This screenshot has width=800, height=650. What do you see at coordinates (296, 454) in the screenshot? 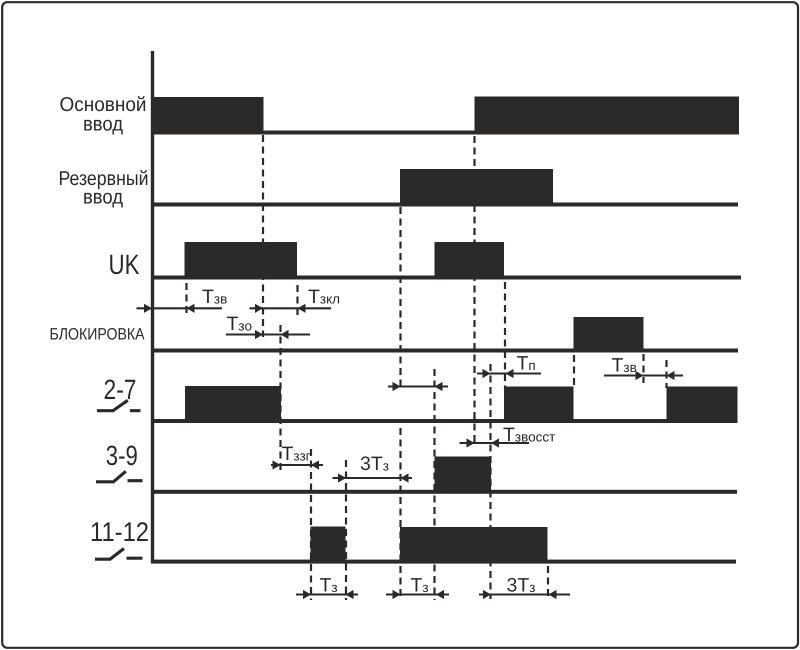
I see `svg-text: Тззг` at bounding box center [296, 454].